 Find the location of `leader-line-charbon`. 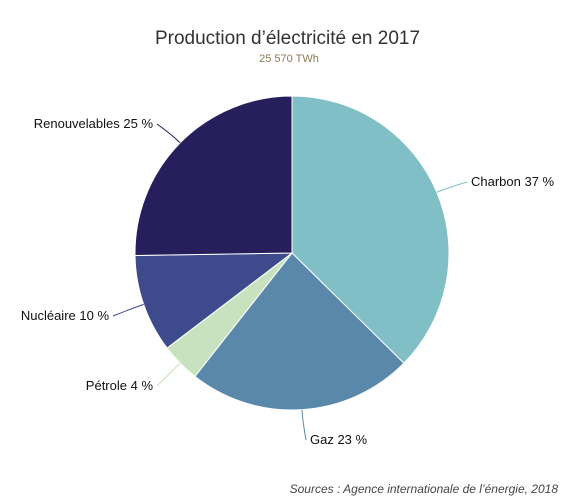

leader-line-charbon is located at coordinates (452, 187).